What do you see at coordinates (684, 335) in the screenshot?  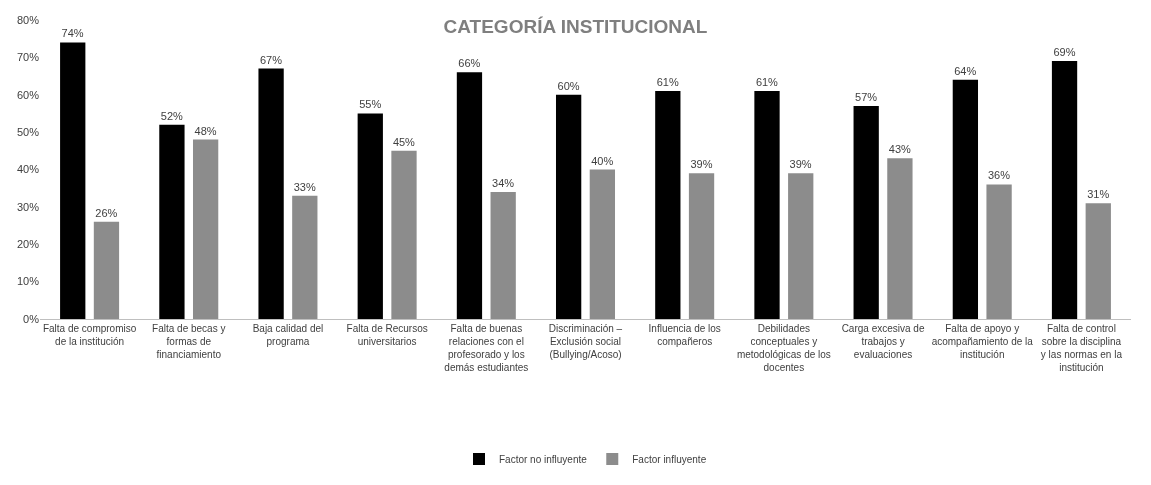 I see `x-tick-label: Influencia de los compañeros` at bounding box center [684, 335].